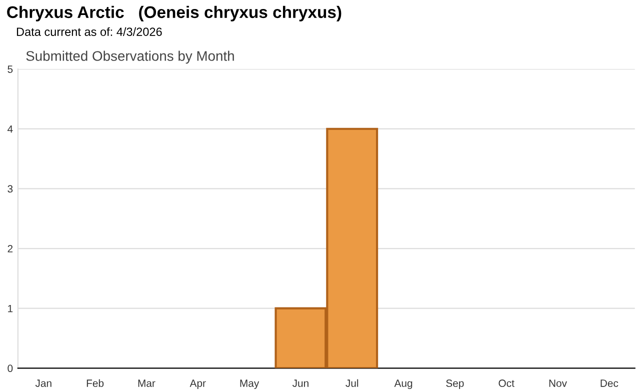  Describe the element at coordinates (10, 129) in the screenshot. I see `y-tick-label: 4` at that location.